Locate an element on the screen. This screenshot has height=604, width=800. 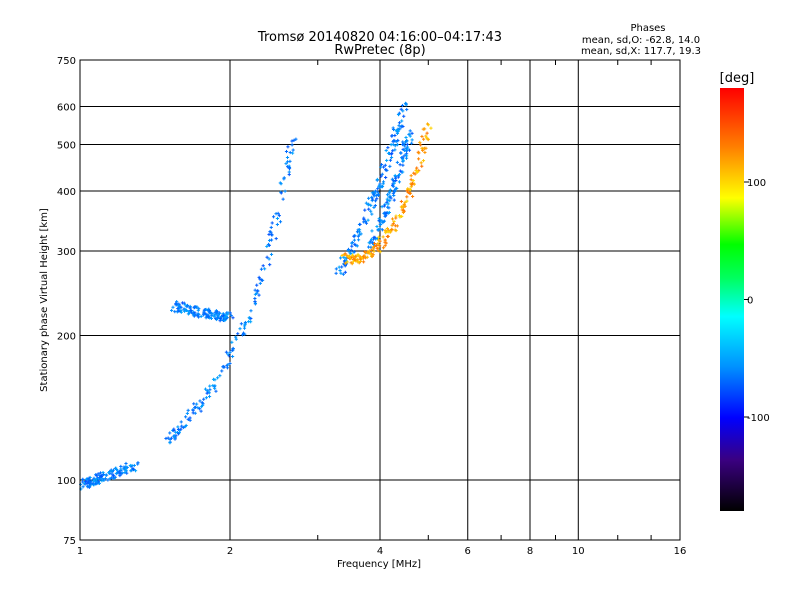
x-tick-label: 1 is located at coordinates (80, 551).